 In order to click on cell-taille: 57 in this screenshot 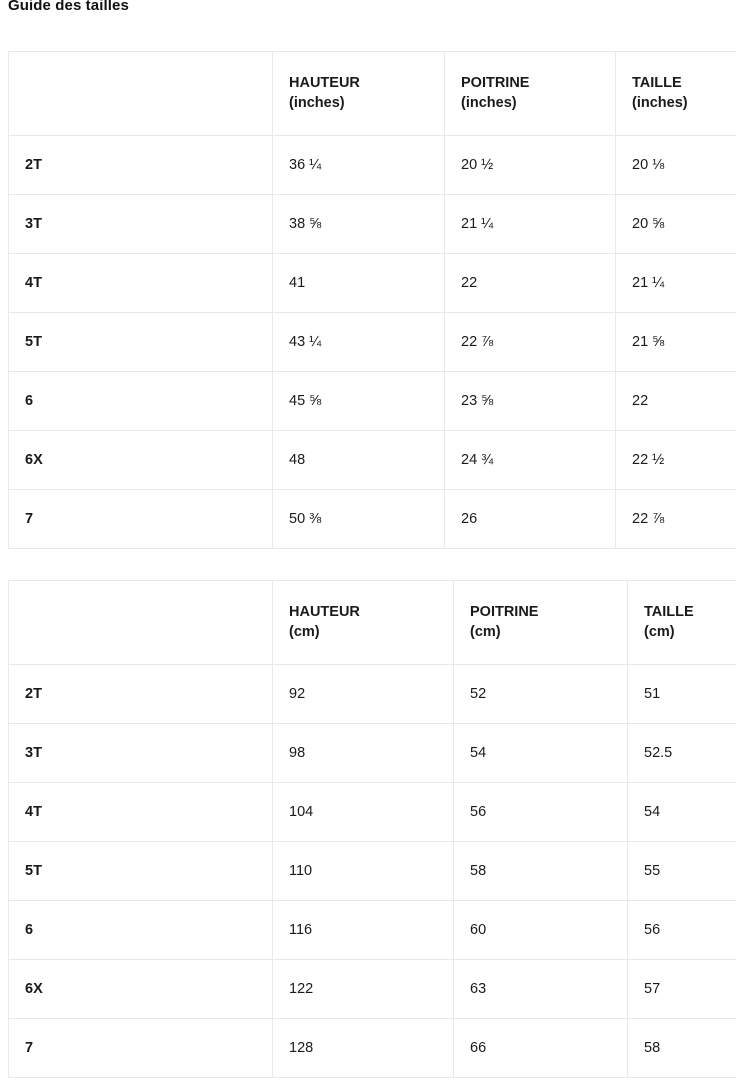, I will do `click(681, 989)`.